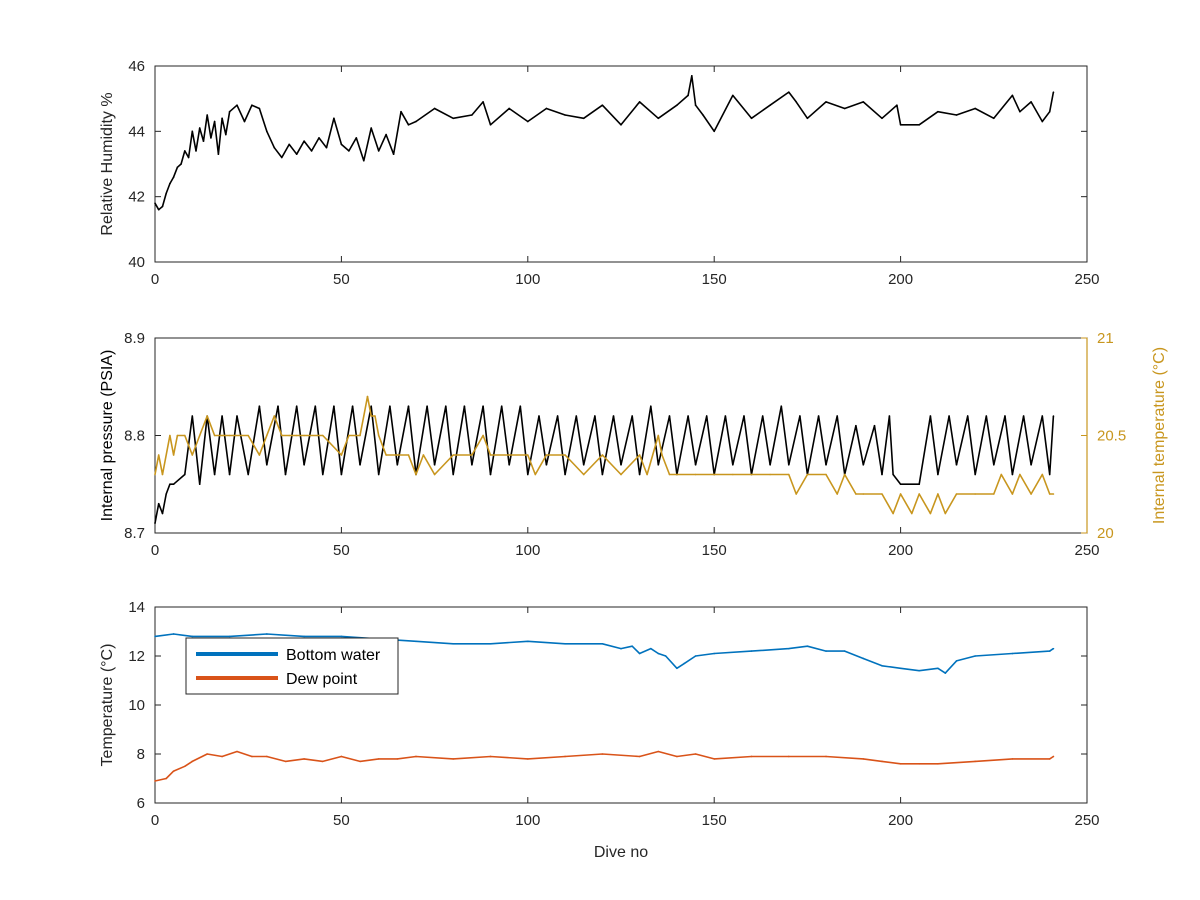 The width and height of the screenshot is (1200, 900). What do you see at coordinates (136, 262) in the screenshot?
I see `y-tick-label: 40` at bounding box center [136, 262].